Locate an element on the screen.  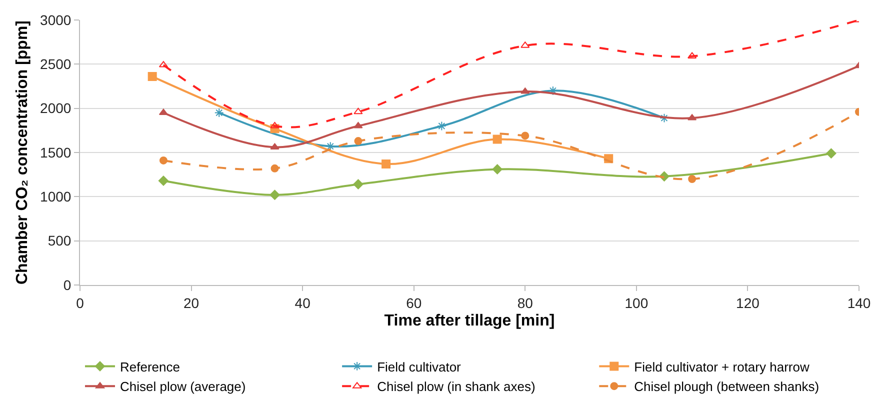
legend-label: Field cultivator + rotary harrow is located at coordinates (722, 366).